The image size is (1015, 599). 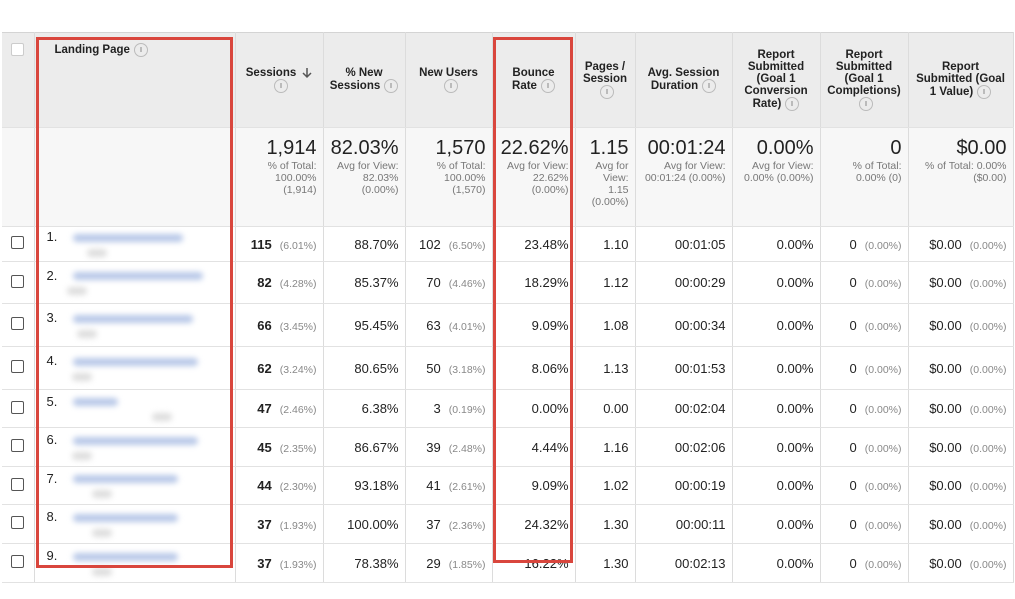 I want to click on row-number: 5., so click(x=52, y=401).